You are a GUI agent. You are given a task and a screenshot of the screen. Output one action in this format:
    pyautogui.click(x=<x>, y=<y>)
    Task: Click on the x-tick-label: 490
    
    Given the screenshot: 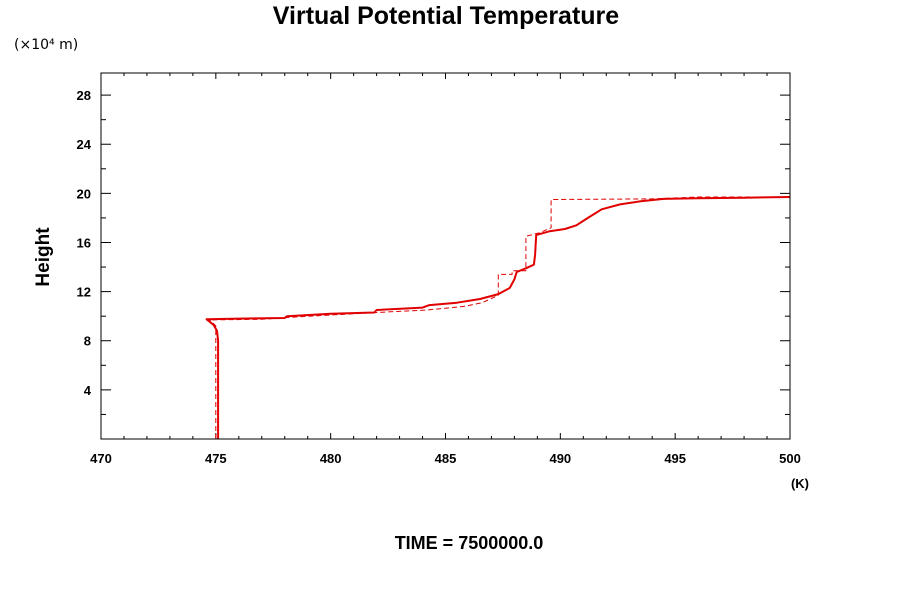 What is the action you would take?
    pyautogui.click(x=560, y=458)
    